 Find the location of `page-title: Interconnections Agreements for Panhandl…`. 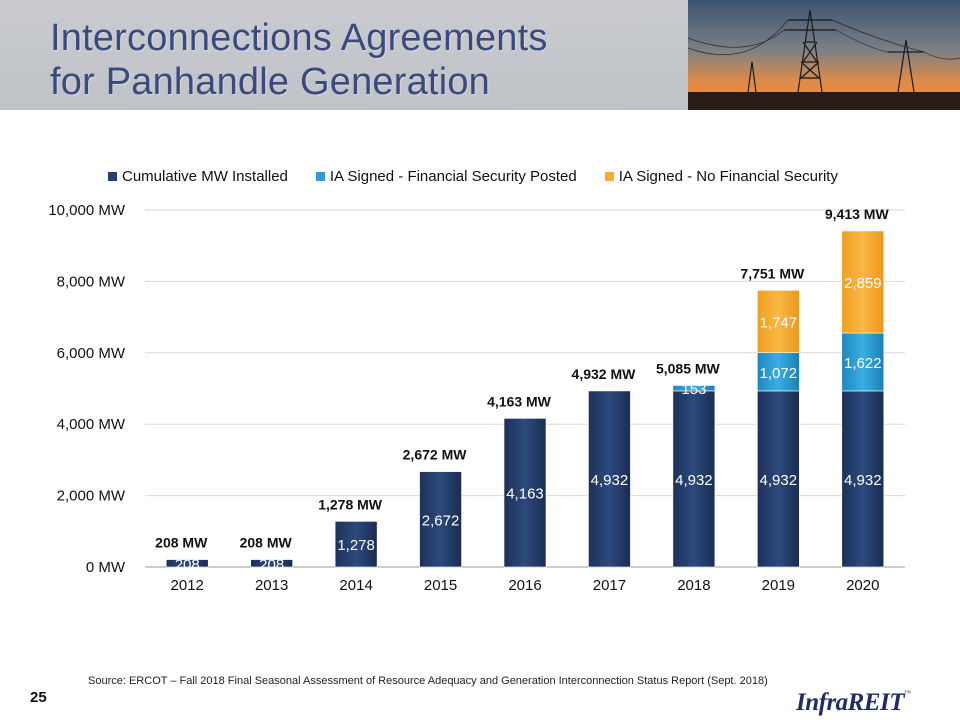

page-title: Interconnections Agreements for Panhandl… is located at coordinates (299, 60).